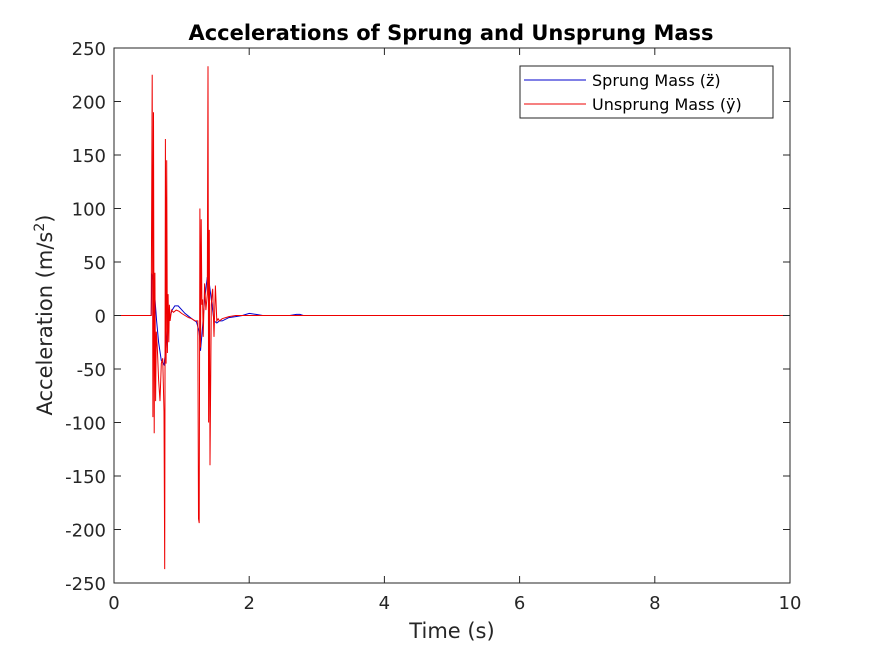  Describe the element at coordinates (89, 103) in the screenshot. I see `y-tick-label: 200` at that location.